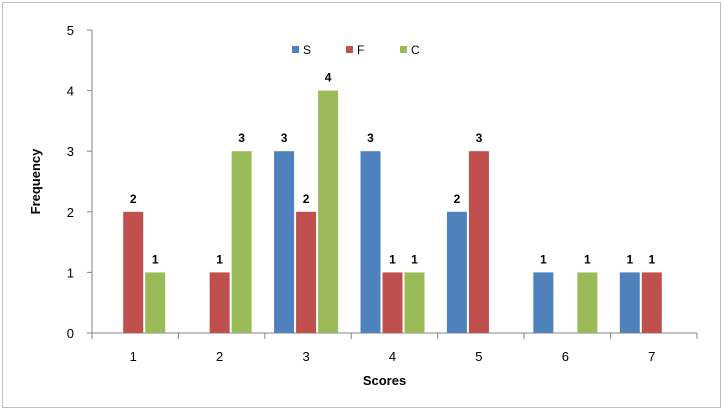 This screenshot has height=413, width=725. Describe the element at coordinates (70, 91) in the screenshot. I see `y-tick-label: 4` at that location.